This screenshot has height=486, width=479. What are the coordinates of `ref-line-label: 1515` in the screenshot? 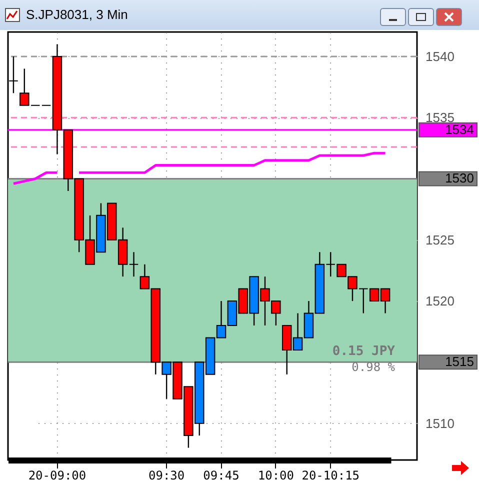 It's located at (459, 362).